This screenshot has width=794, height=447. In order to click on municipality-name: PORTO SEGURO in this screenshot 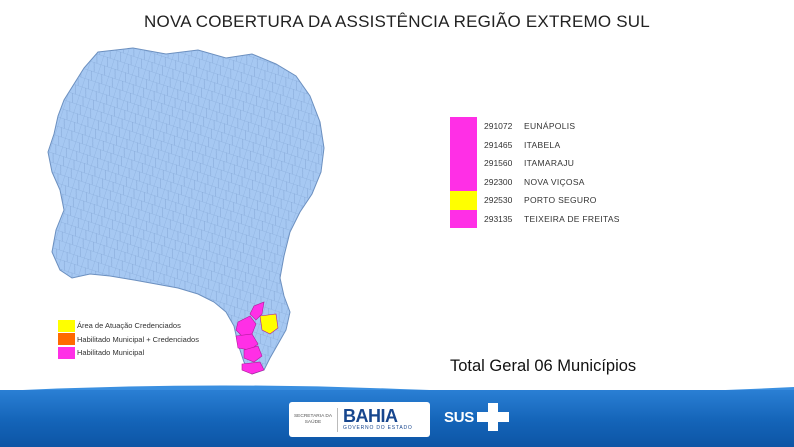, I will do `click(560, 200)`.